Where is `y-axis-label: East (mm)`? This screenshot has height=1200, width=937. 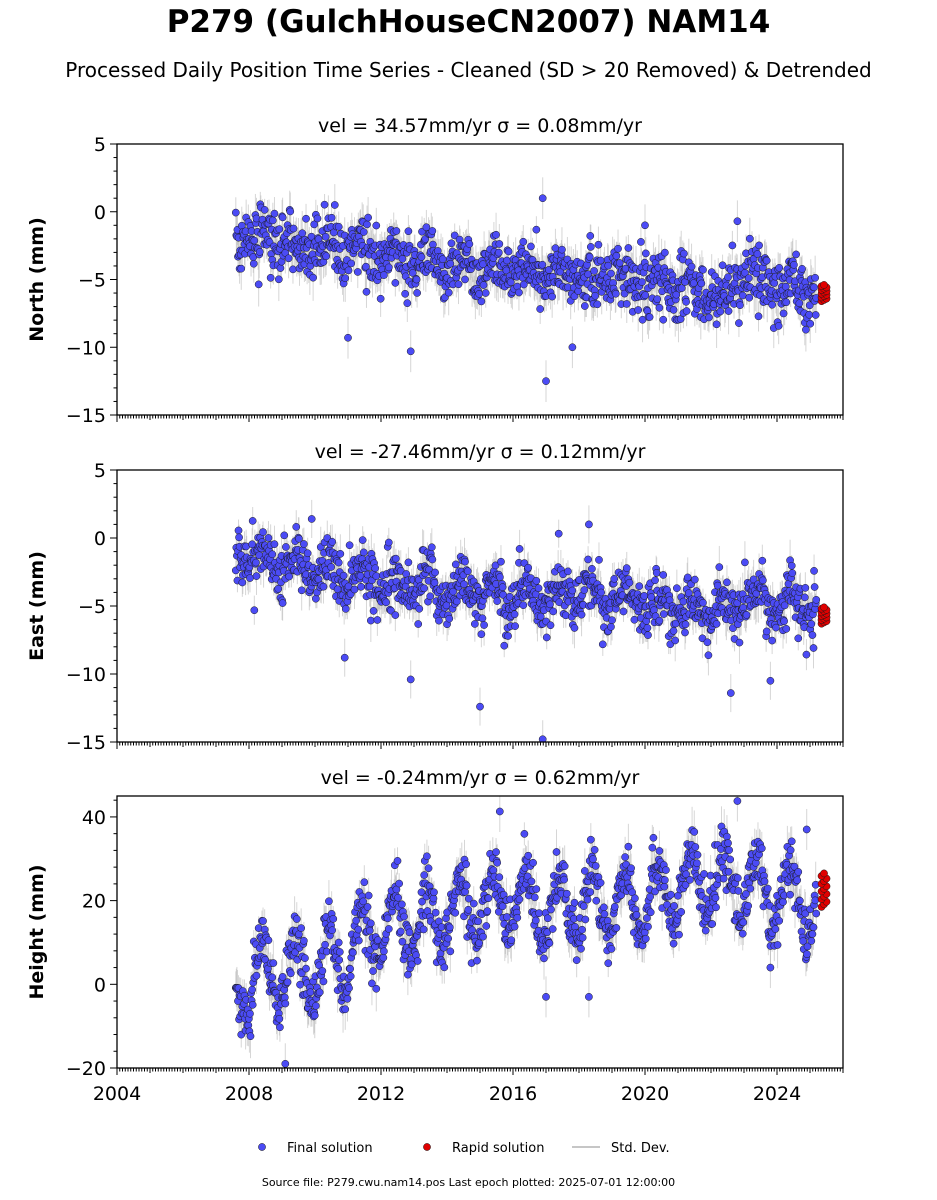 y-axis-label: East (mm) is located at coordinates (37, 606).